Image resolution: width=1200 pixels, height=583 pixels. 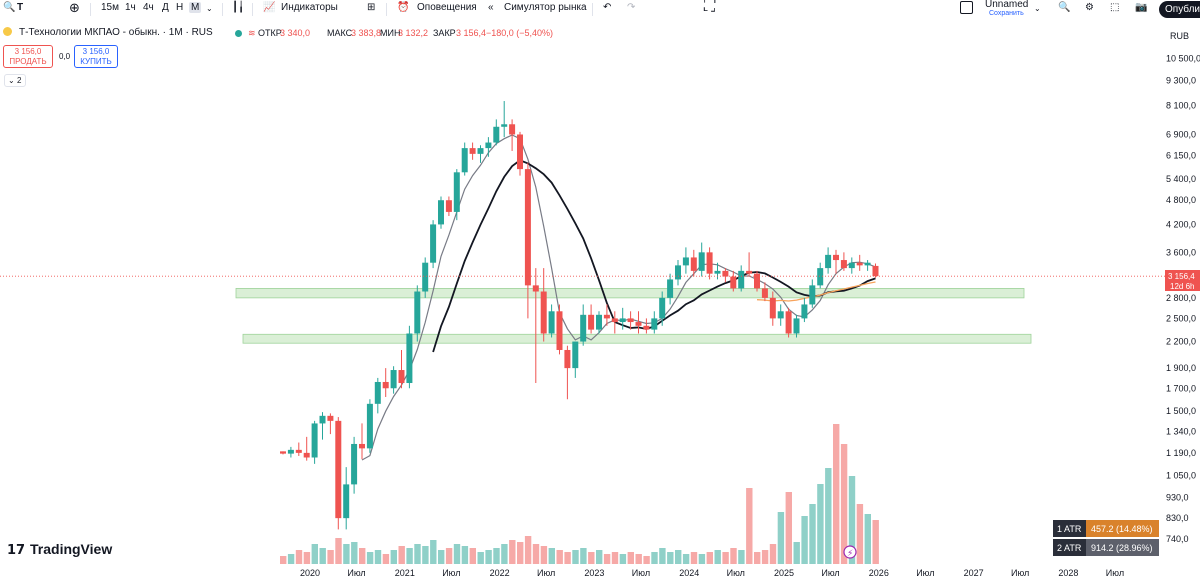 What do you see at coordinates (966, 7) in the screenshot?
I see `layout-icon` at bounding box center [966, 7].